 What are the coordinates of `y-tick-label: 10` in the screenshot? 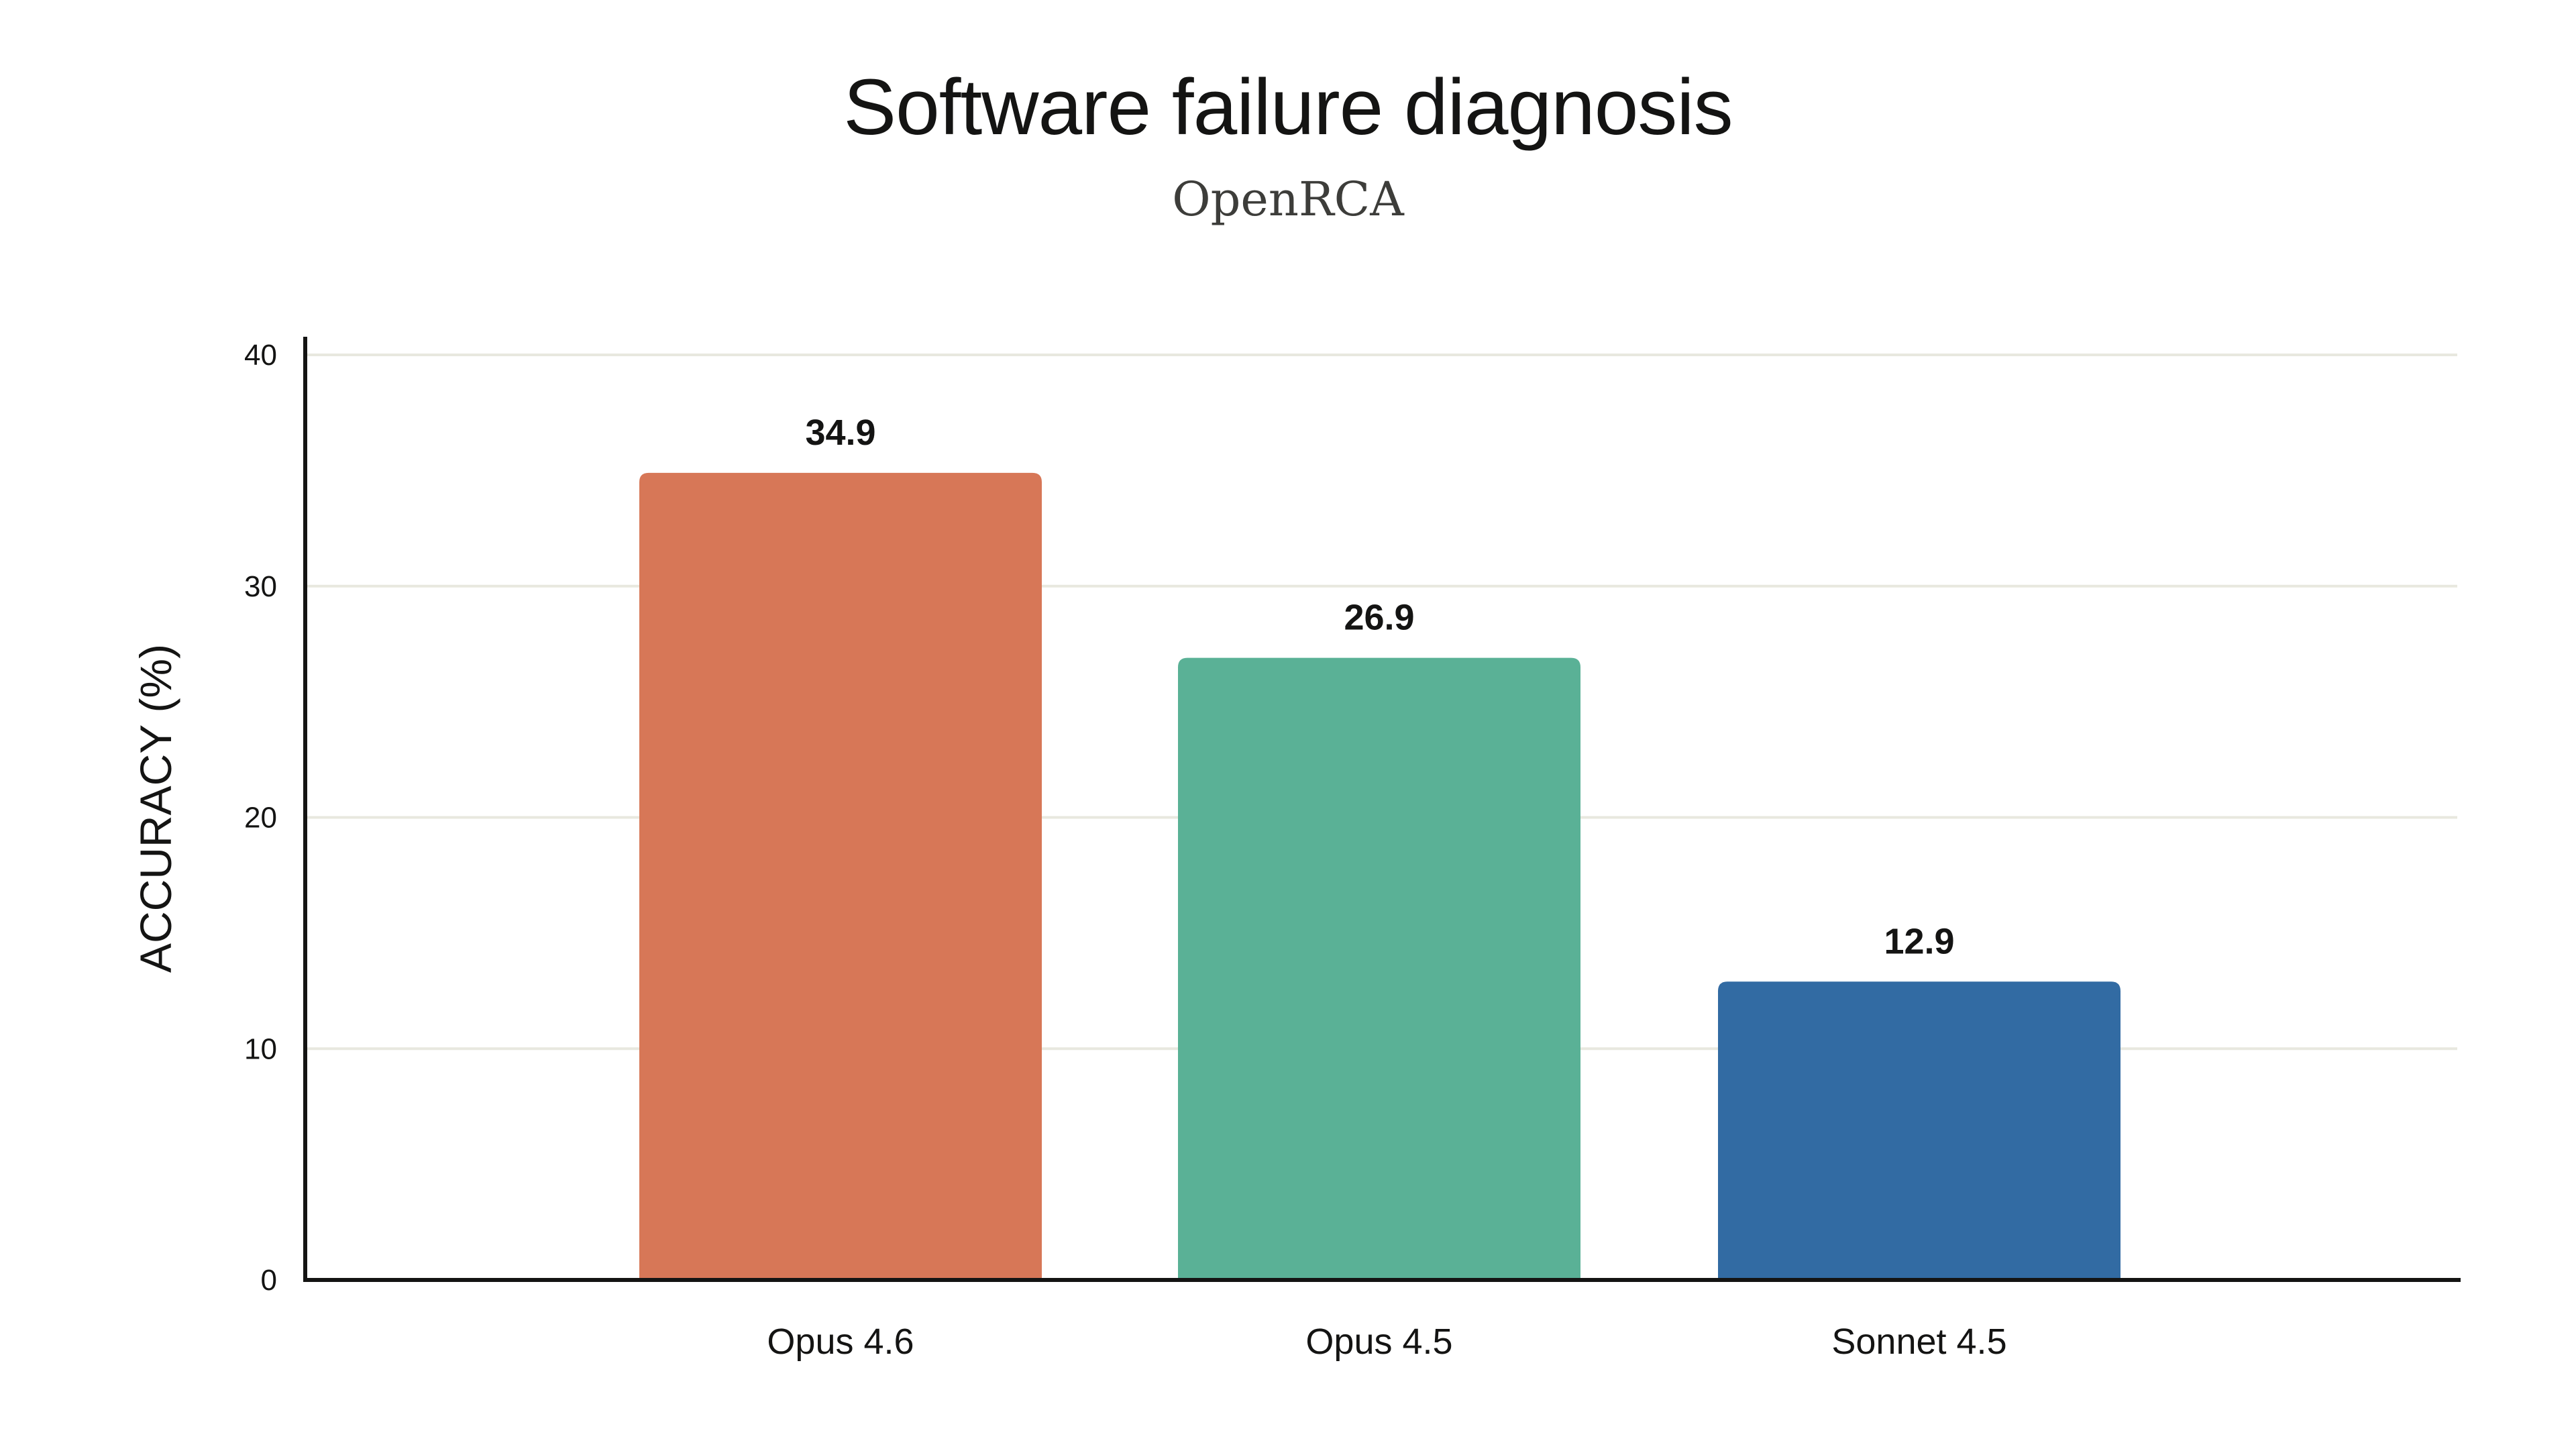 It's located at (260, 1048).